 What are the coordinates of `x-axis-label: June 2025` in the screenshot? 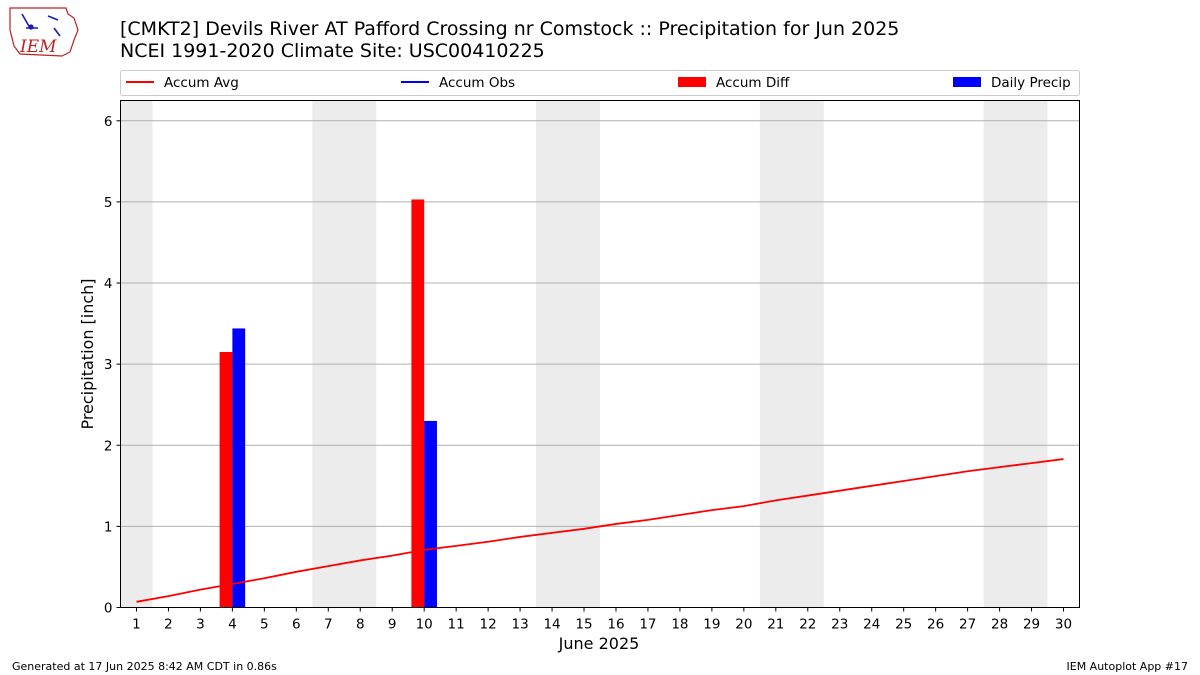 It's located at (599, 643).